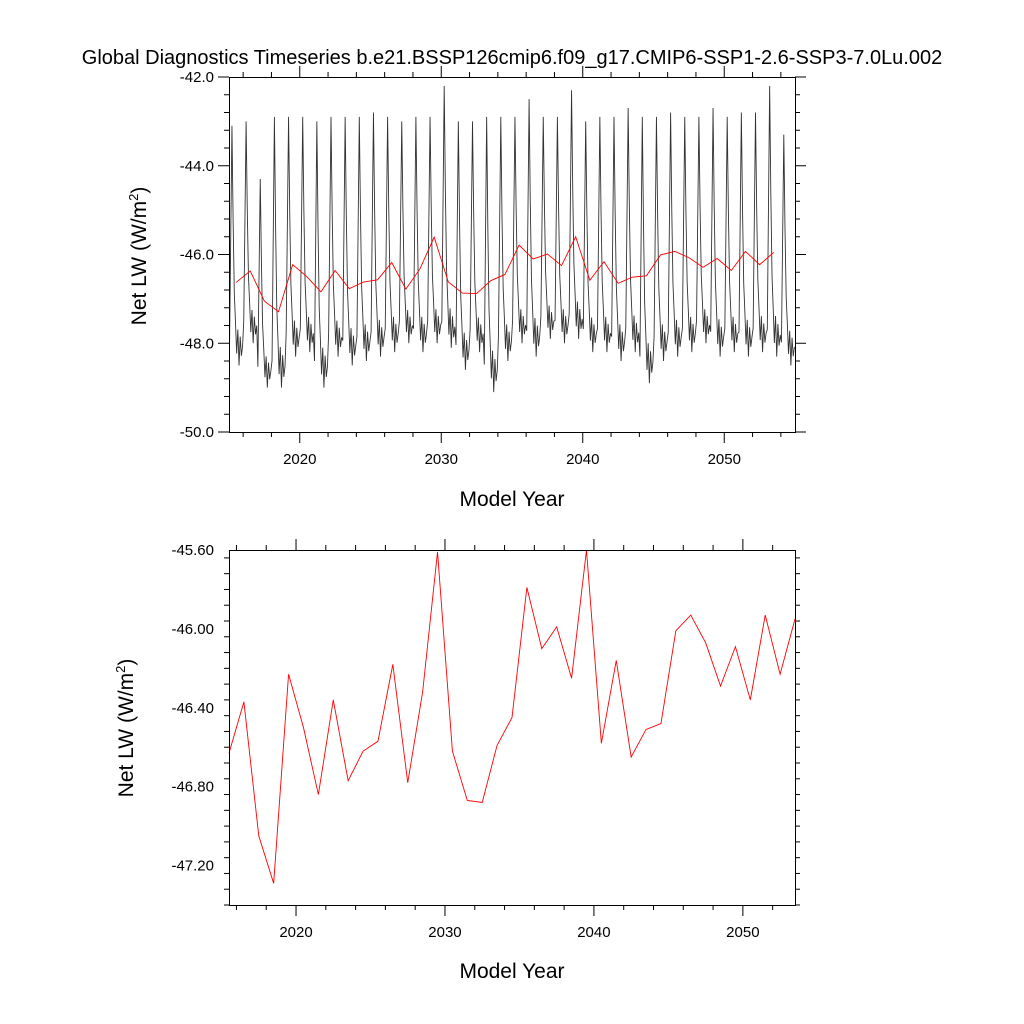 The image size is (1024, 1024). What do you see at coordinates (120, 669) in the screenshot?
I see `bottom-y-axis-label-sup: 2` at bounding box center [120, 669].